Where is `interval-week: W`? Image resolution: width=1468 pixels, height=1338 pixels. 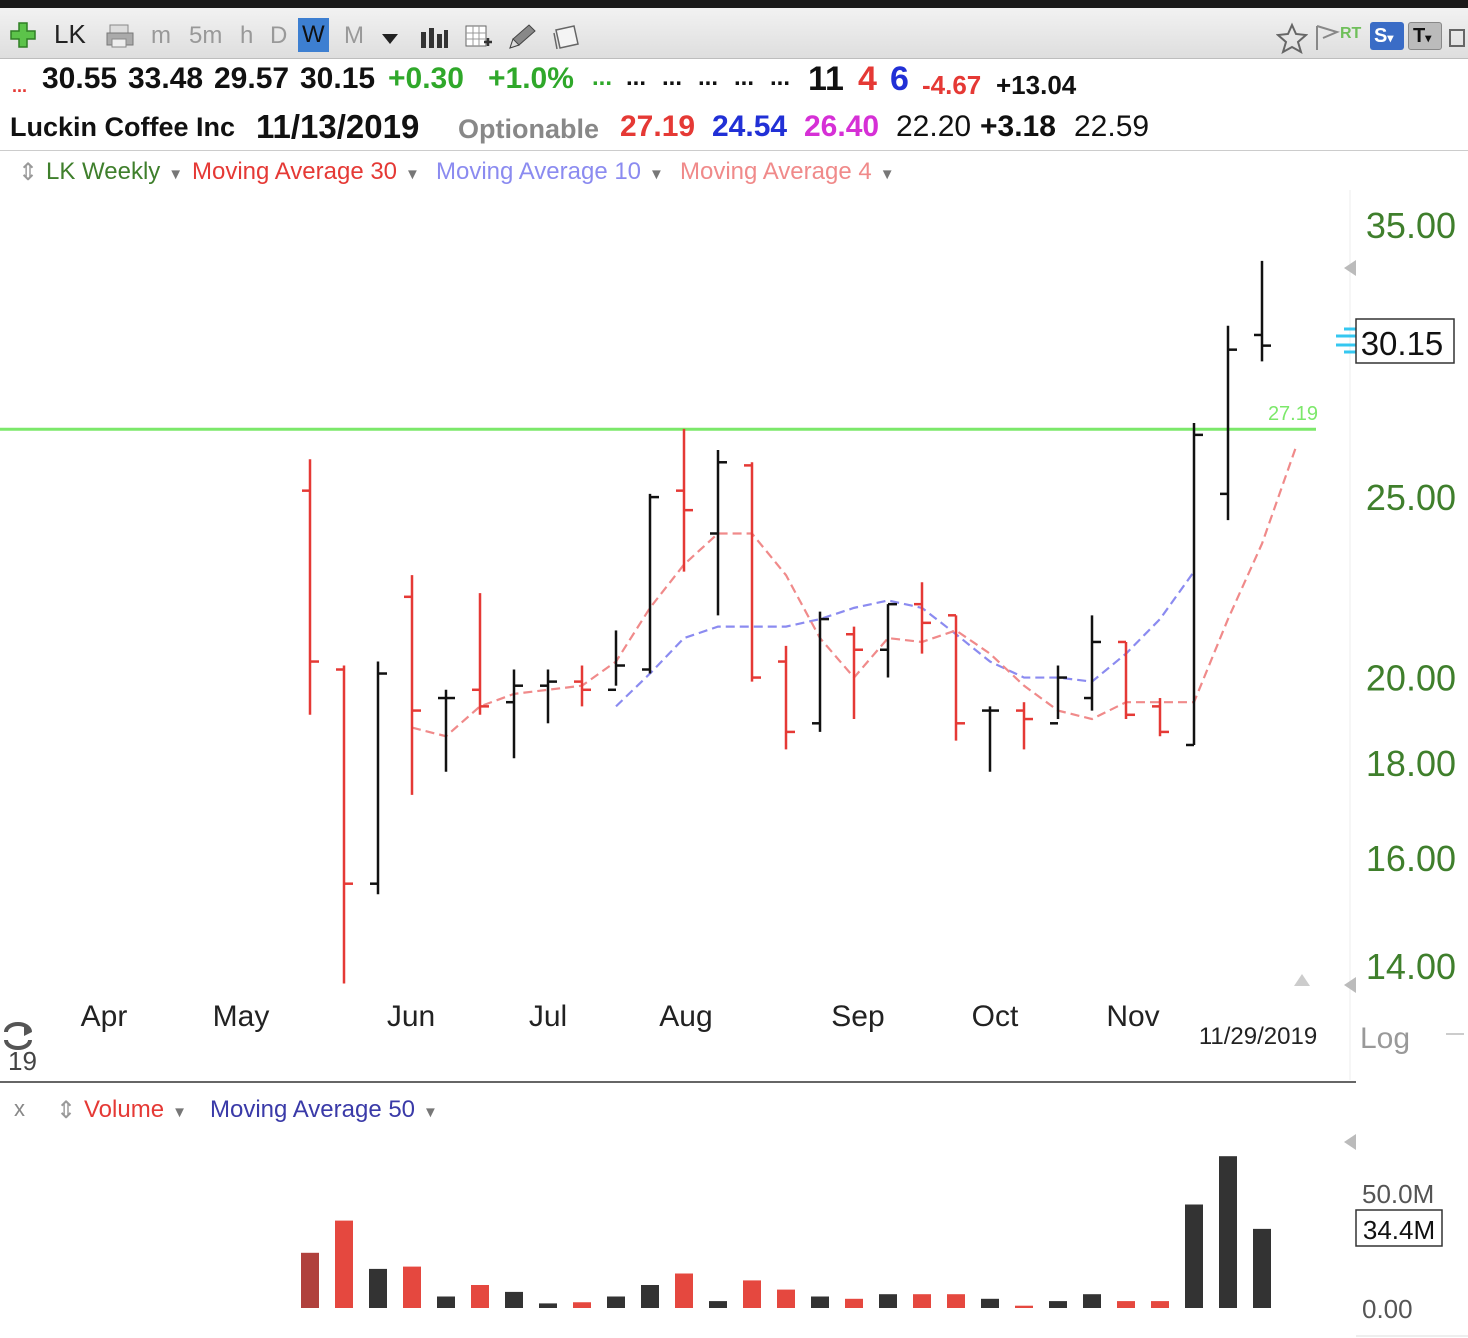
interval-week: W is located at coordinates (313, 35).